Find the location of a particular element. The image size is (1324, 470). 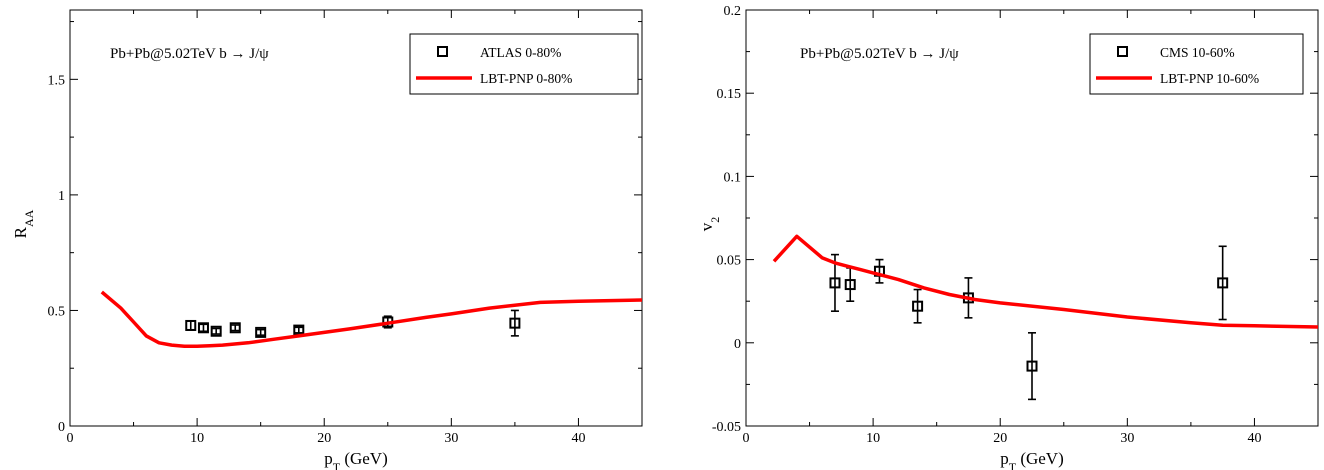

right-legend-marker-icon is located at coordinates (1122, 51).